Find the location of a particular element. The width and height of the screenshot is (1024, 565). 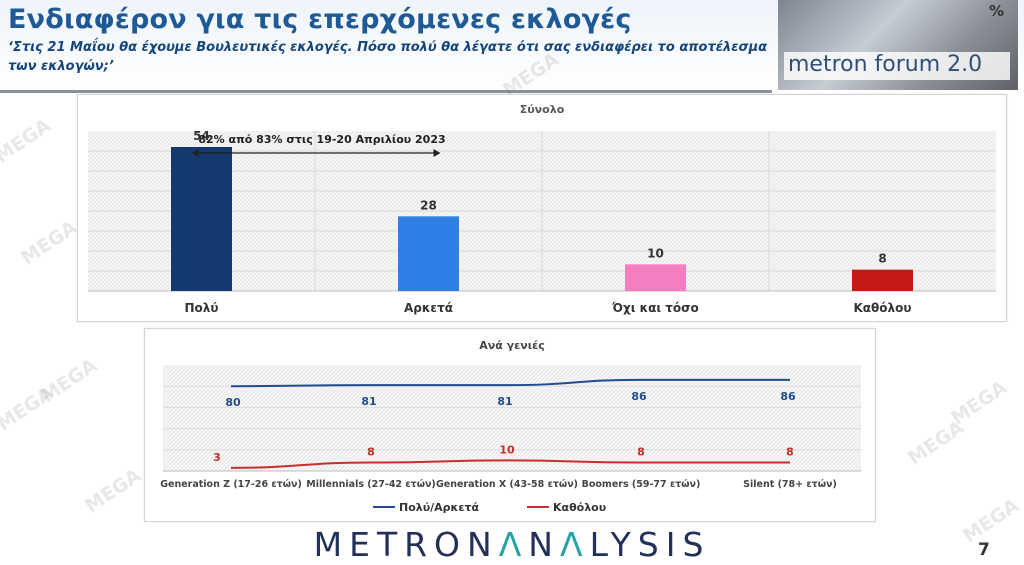

brand-text: METRONΛNΛLYSIS is located at coordinates (512, 544).